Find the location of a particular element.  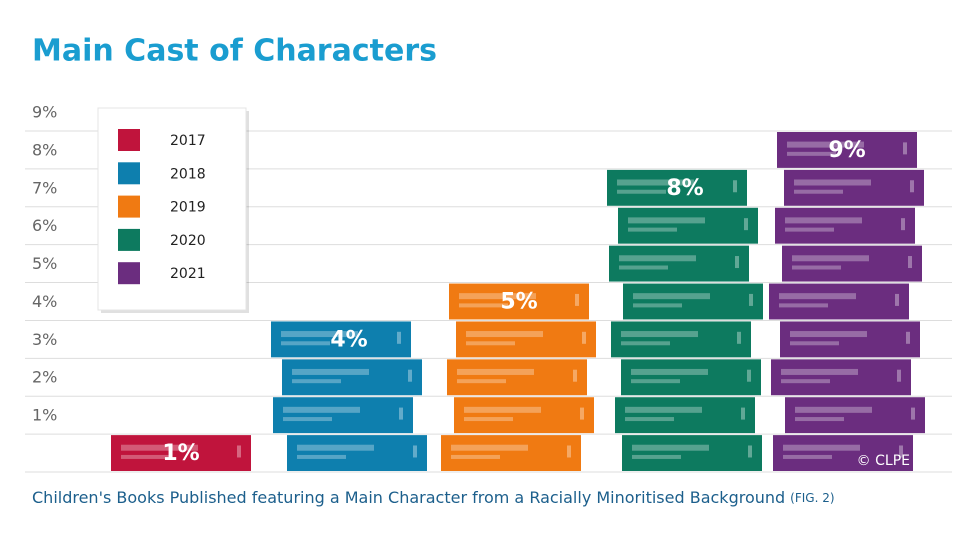

value-label: 1% is located at coordinates (180, 453).